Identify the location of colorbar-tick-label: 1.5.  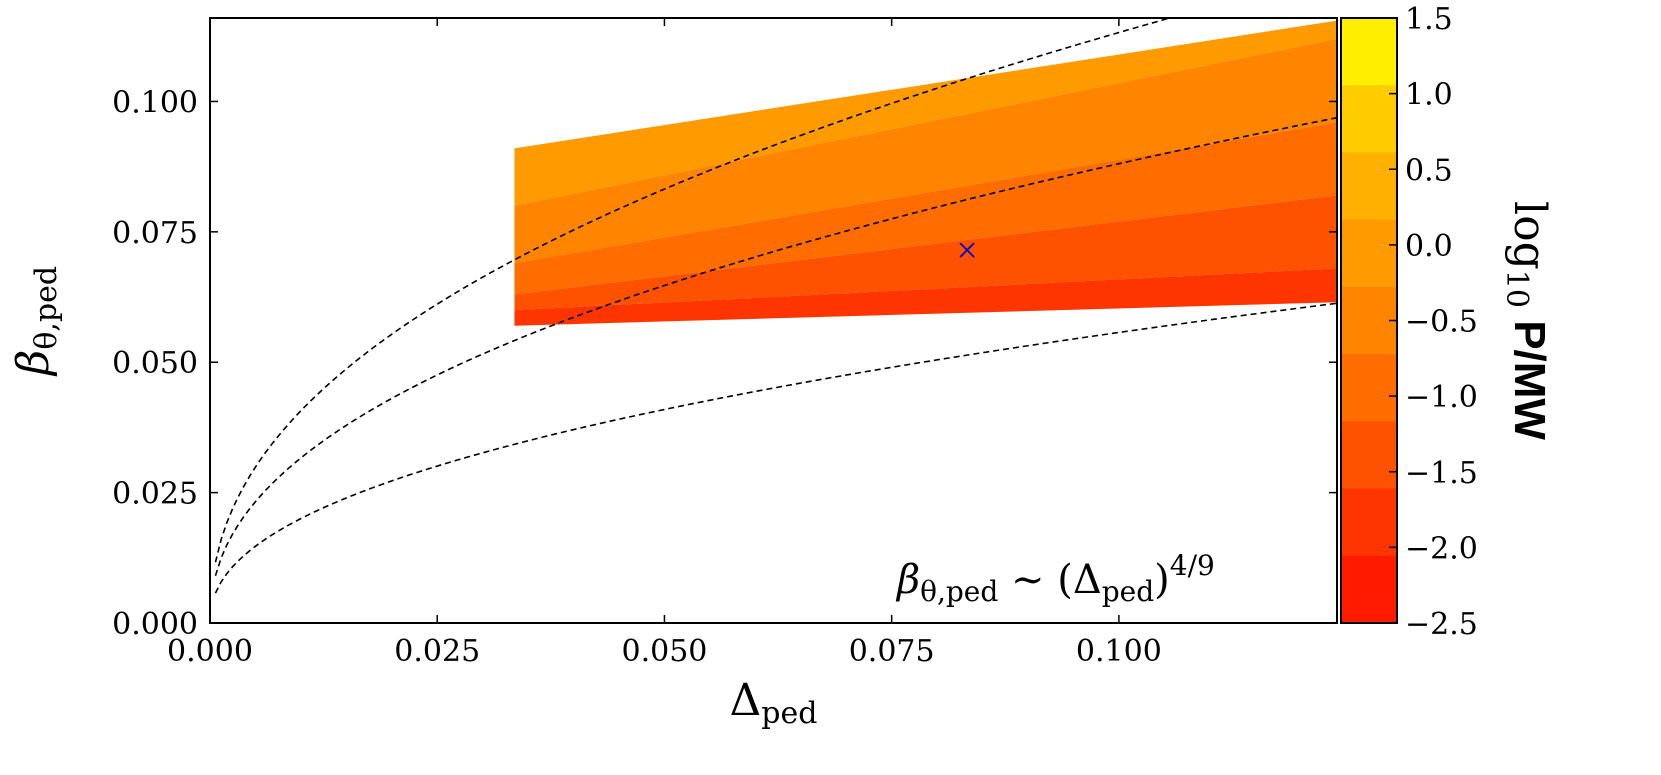
(1429, 19).